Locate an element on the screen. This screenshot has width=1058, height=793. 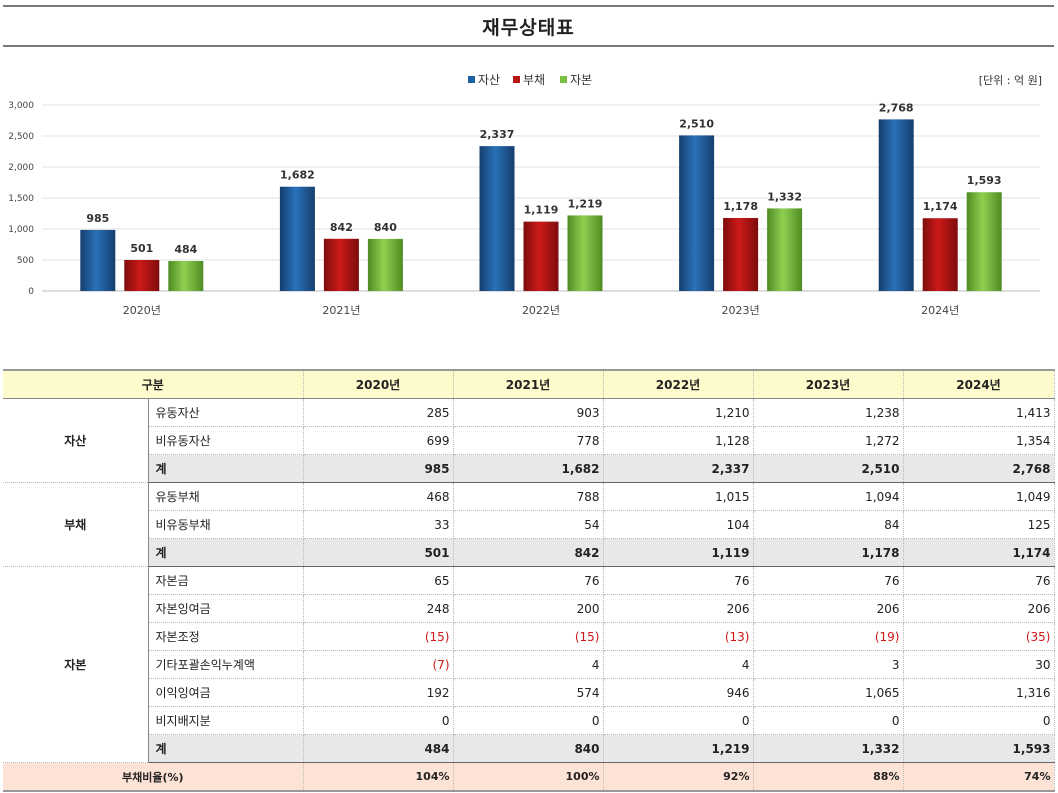
value-cell: 1,593 is located at coordinates (979, 748).